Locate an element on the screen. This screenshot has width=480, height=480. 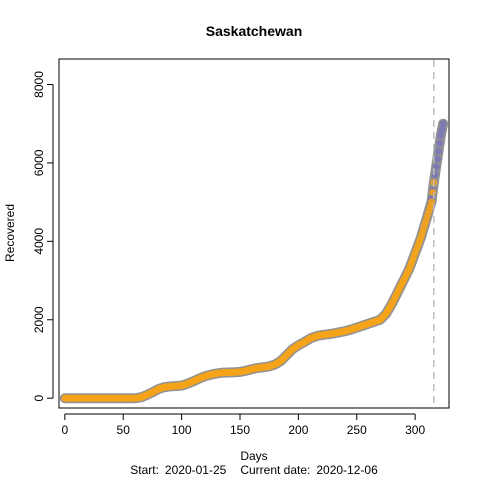
x-tick-label: 150 is located at coordinates (240, 430).